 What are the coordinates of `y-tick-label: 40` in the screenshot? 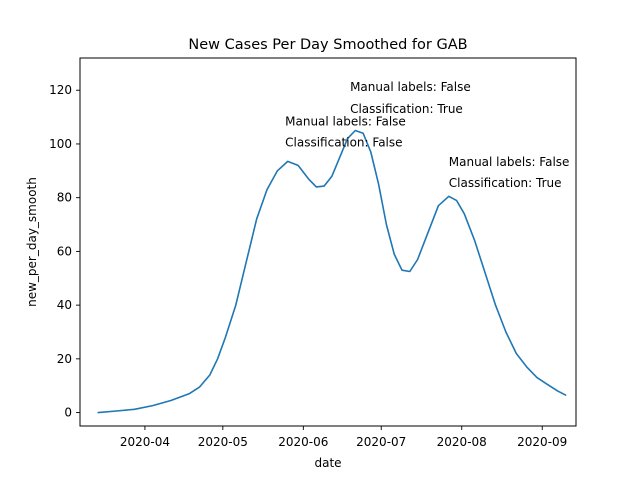 It's located at (64, 305).